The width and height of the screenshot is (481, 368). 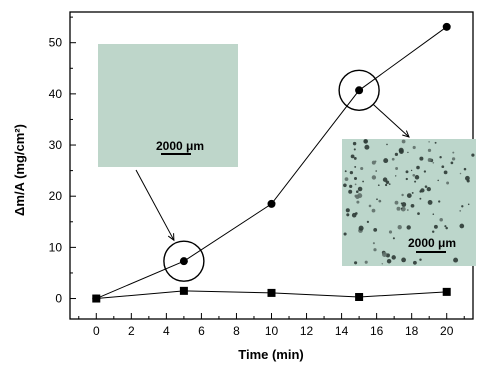 What do you see at coordinates (19, 170) in the screenshot?
I see `y-axis-title: Δm/A (mg/cm²)` at bounding box center [19, 170].